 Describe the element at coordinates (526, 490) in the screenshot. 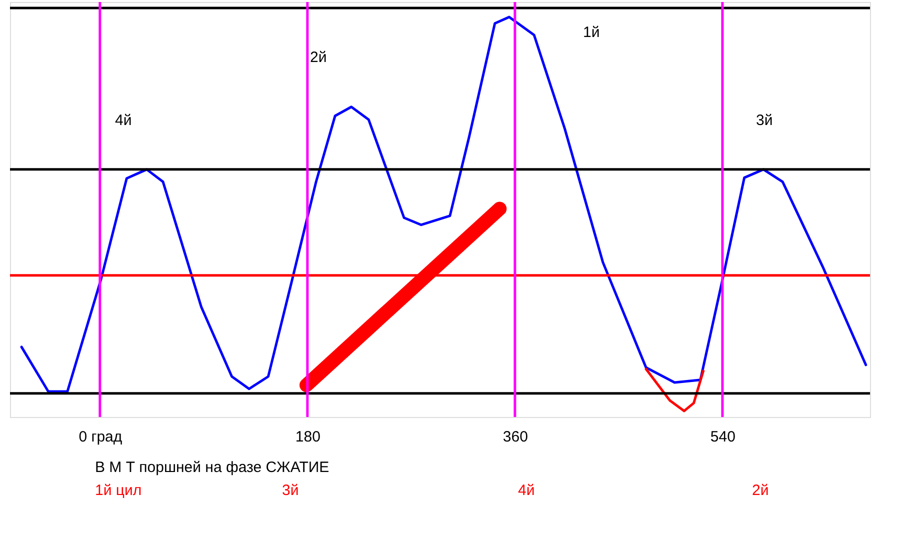

I see `text: 4й` at that location.